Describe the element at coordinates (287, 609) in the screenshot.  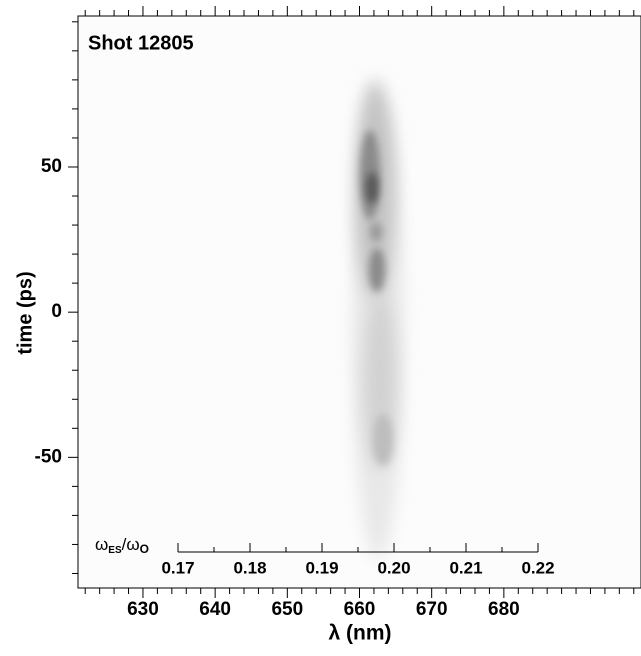
I see `x-tick-label: 650` at that location.